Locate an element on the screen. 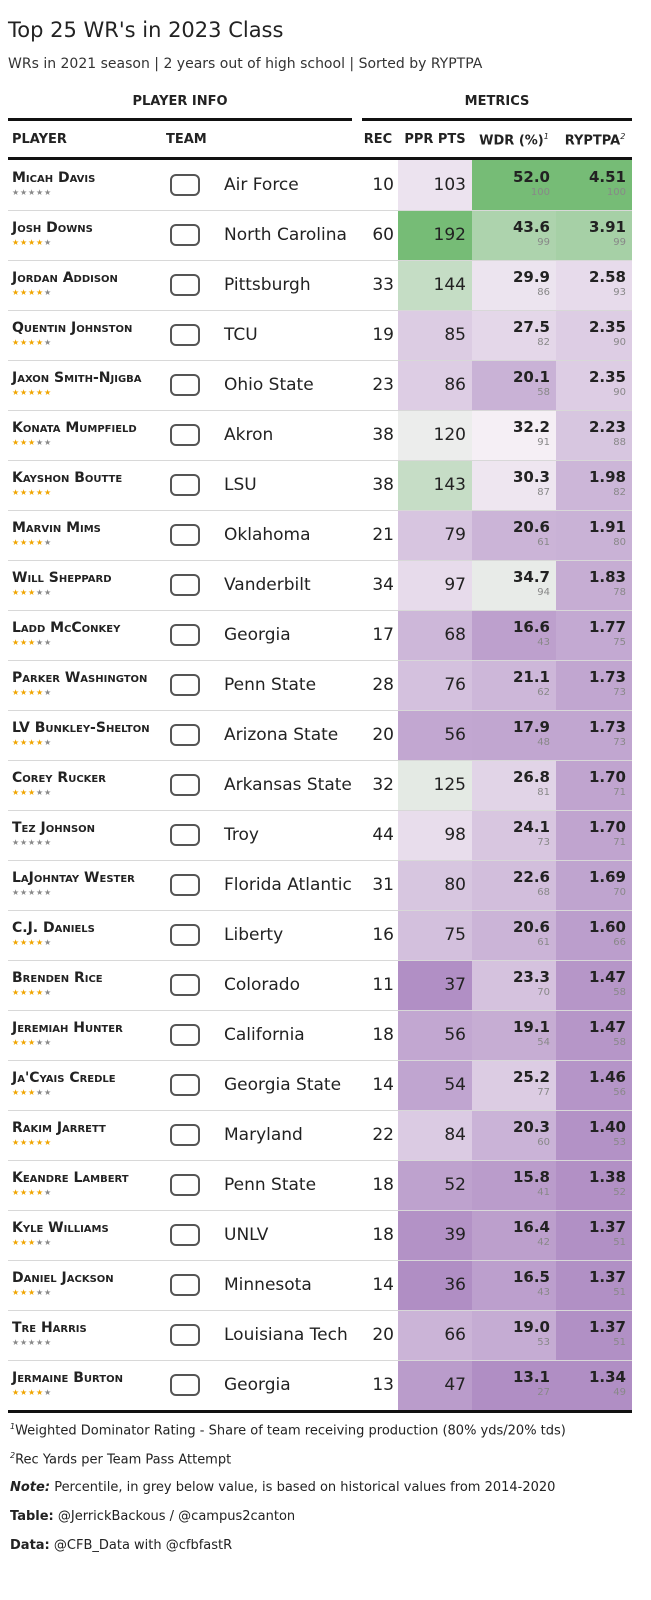  team-name: North Carolina is located at coordinates (285, 235).